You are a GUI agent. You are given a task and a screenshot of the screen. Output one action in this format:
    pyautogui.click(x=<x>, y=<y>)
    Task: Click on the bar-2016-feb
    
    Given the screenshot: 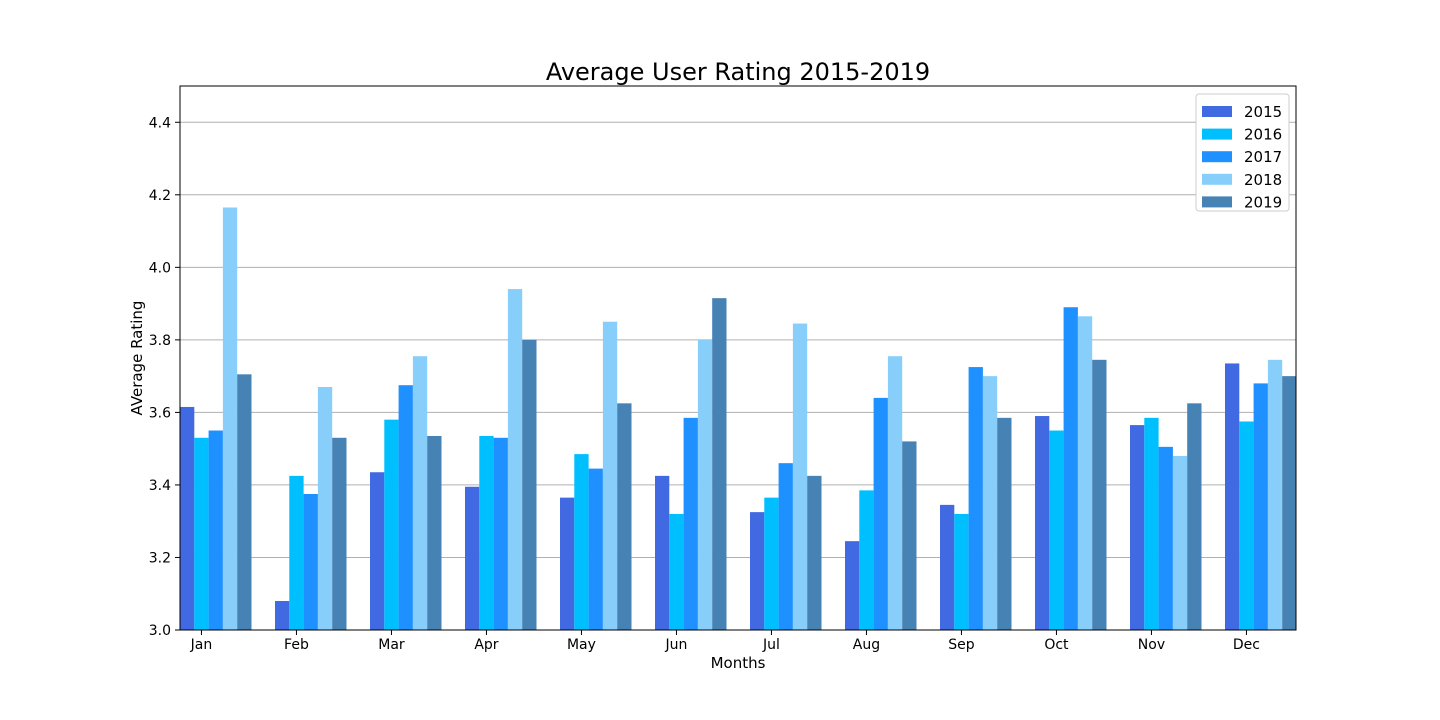 What is the action you would take?
    pyautogui.click(x=296, y=552)
    